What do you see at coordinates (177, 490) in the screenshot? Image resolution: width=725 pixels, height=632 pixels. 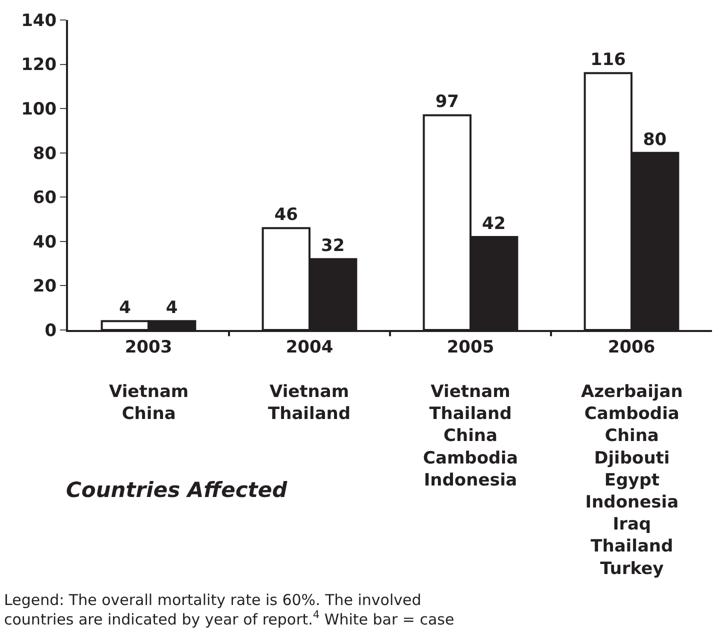 I see `text: Countries Affected` at bounding box center [177, 490].